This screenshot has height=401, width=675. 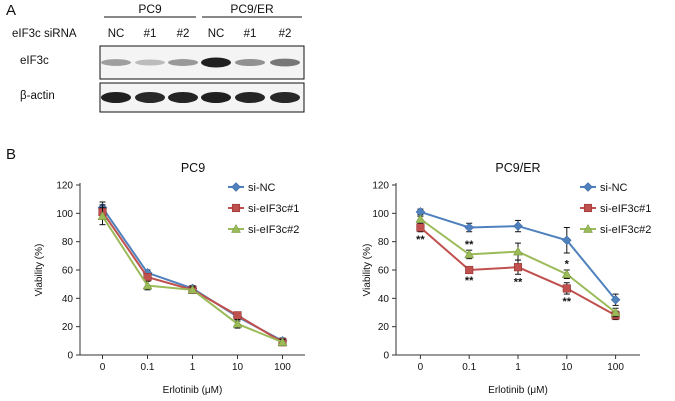 I want to click on cell-line-pc9er: PC9/ER, so click(x=252, y=9).